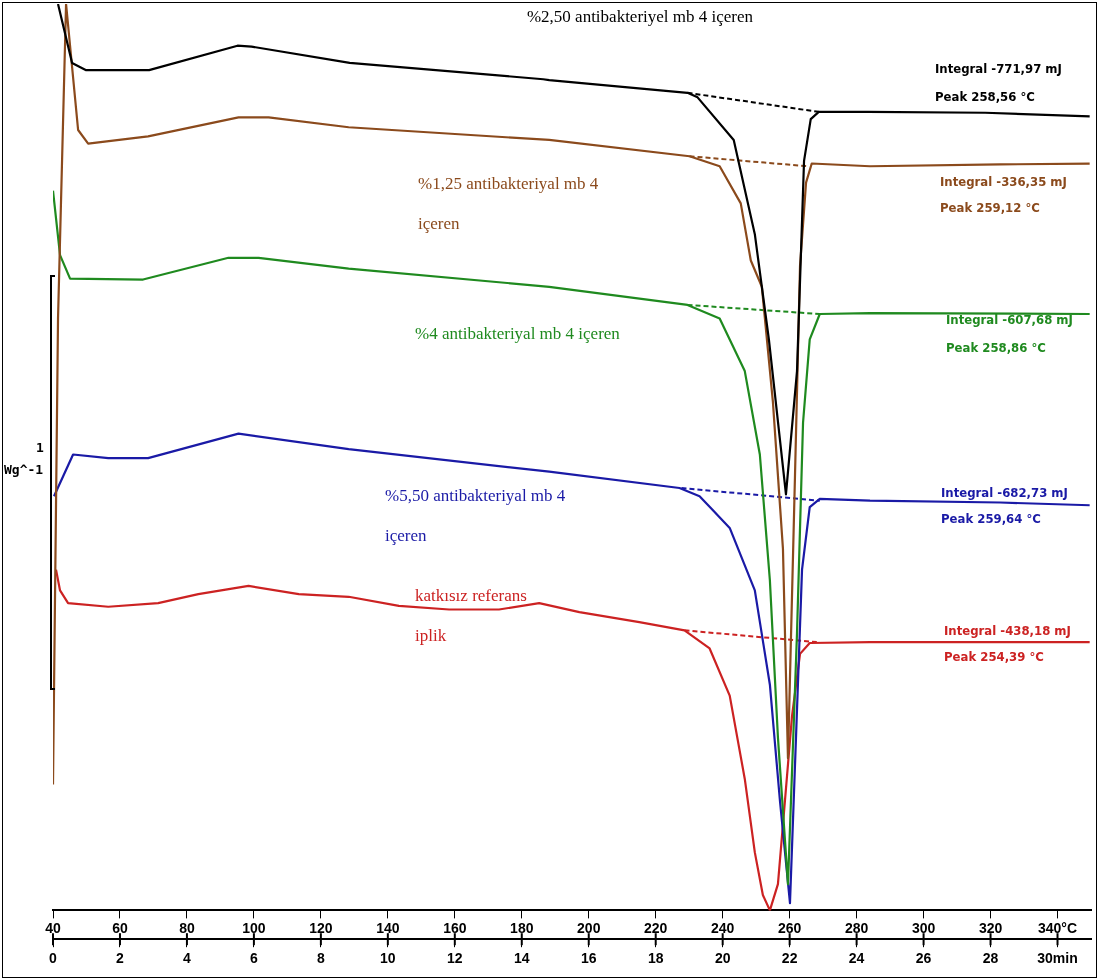 Image resolution: width=1101 pixels, height=980 pixels. I want to click on x-tick-label: 4, so click(187, 958).